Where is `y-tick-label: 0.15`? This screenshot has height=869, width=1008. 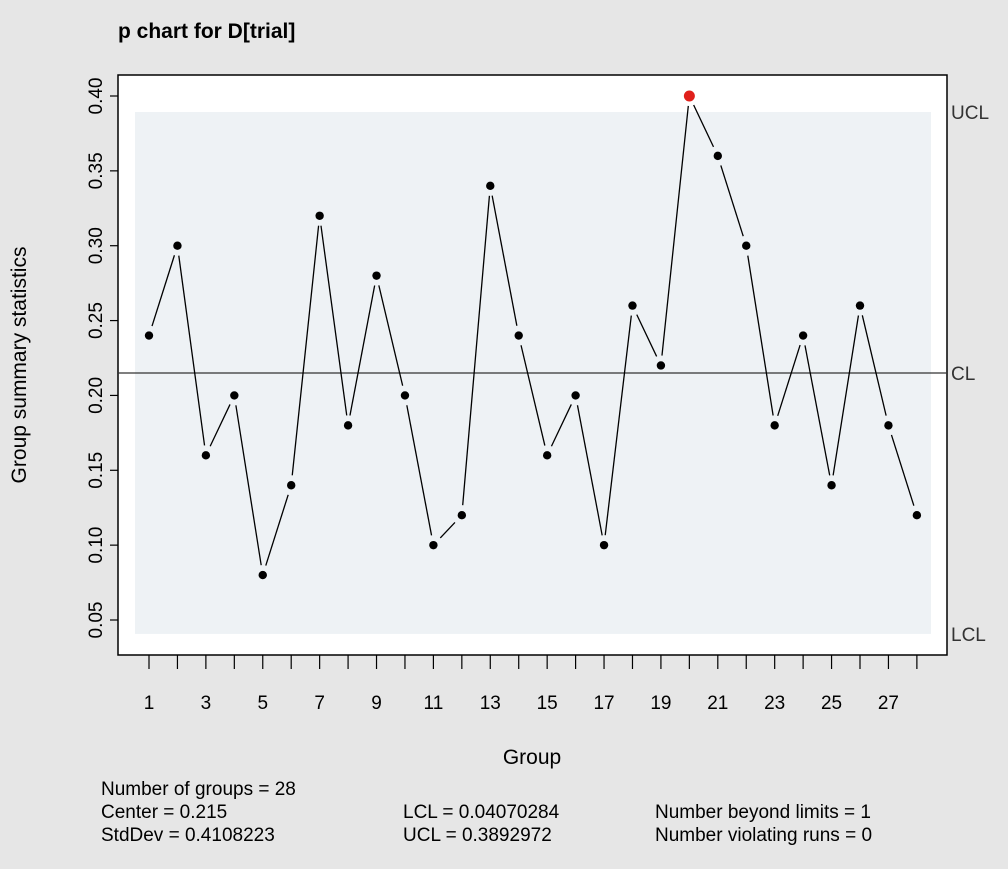 y-tick-label: 0.15 is located at coordinates (96, 470).